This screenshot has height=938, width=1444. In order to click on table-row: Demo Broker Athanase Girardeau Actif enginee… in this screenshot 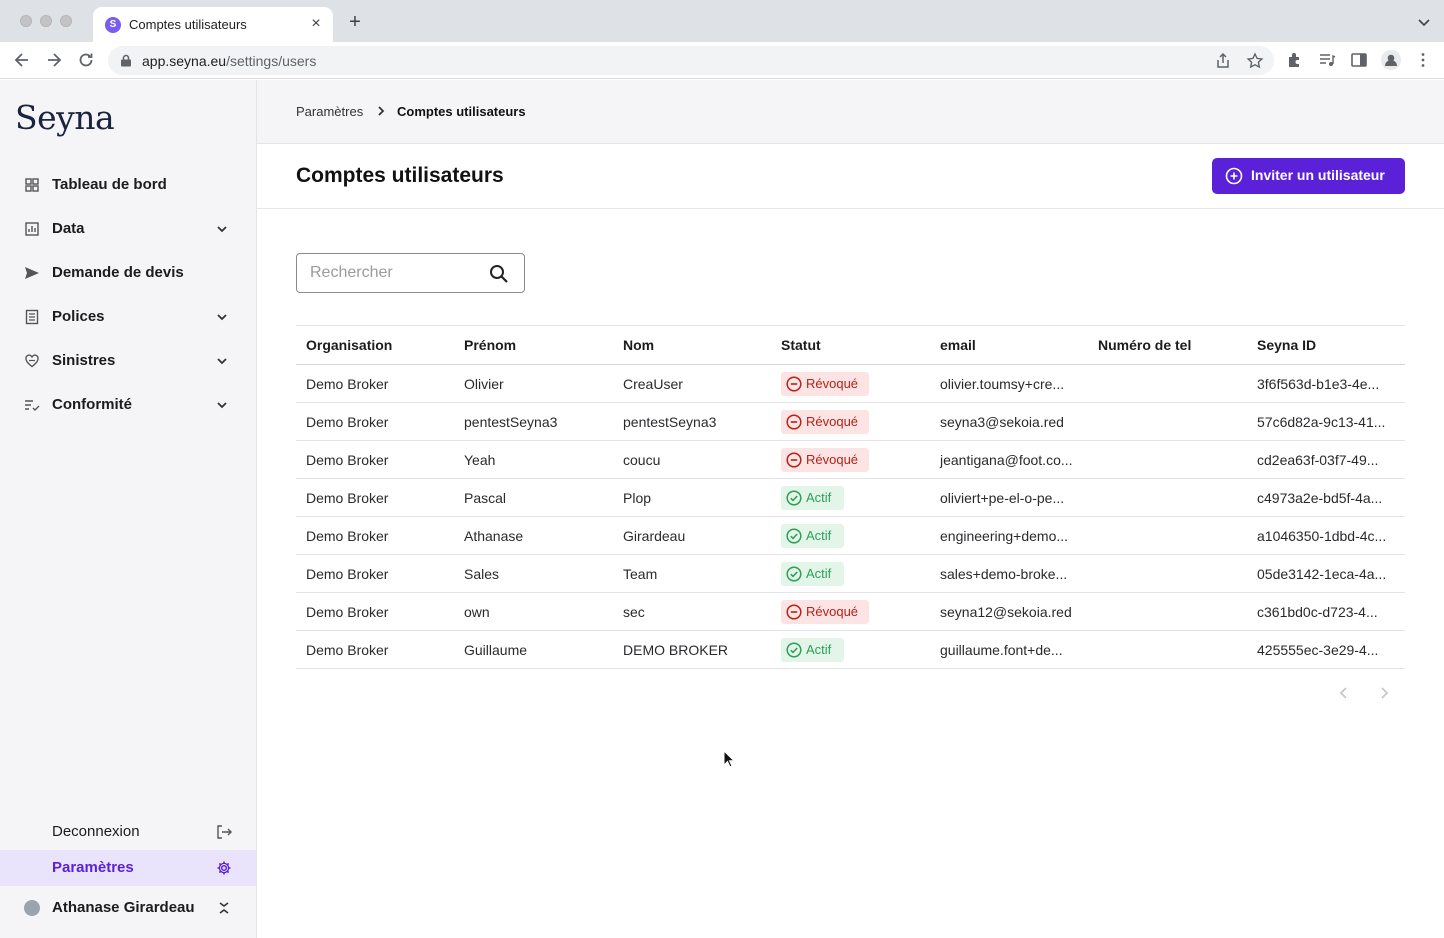, I will do `click(850, 536)`.